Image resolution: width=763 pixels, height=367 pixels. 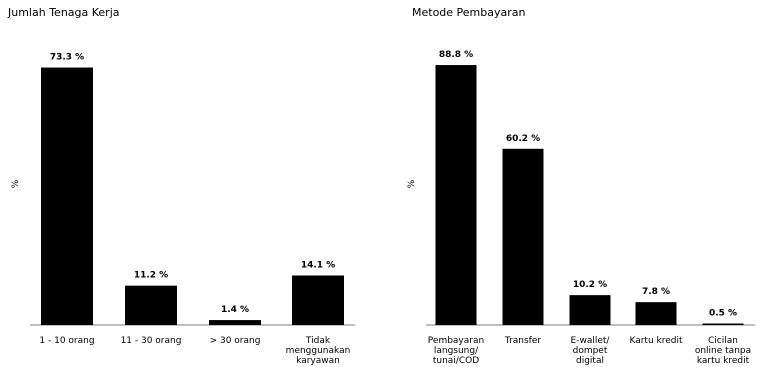 What do you see at coordinates (456, 351) in the screenshot?
I see `category-label: Pembayaran langsung/tunai/COD` at bounding box center [456, 351].